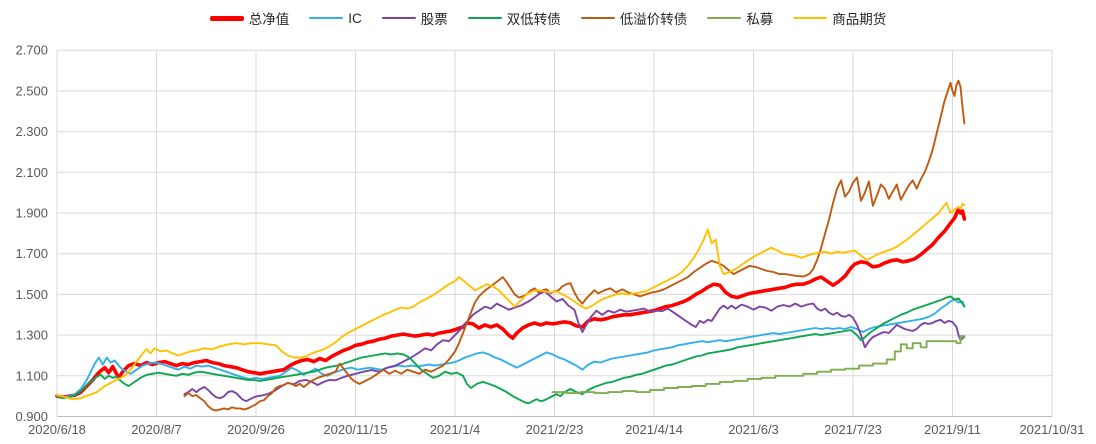 This screenshot has height=444, width=1096. What do you see at coordinates (31, 50) in the screenshot?
I see `y-tick-label: 2.700` at bounding box center [31, 50].